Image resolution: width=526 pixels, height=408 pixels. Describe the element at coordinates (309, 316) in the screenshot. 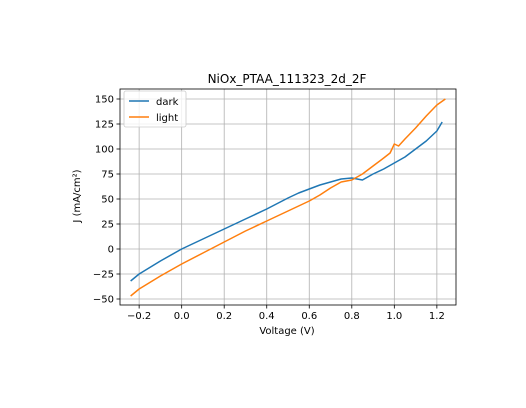

I see `x-tick-label: 0.6` at that location.